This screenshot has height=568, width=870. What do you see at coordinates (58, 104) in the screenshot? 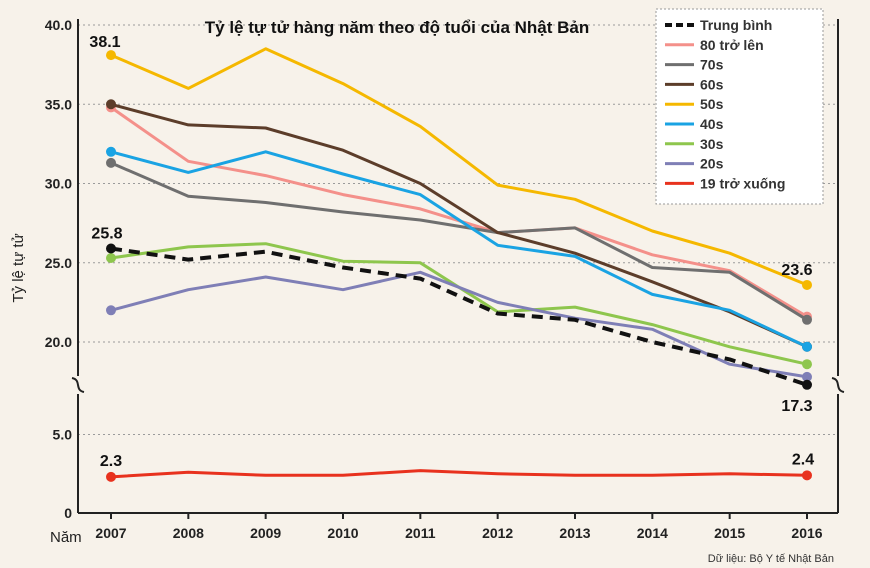
I see `y-tick-label: 35.0` at bounding box center [58, 104].